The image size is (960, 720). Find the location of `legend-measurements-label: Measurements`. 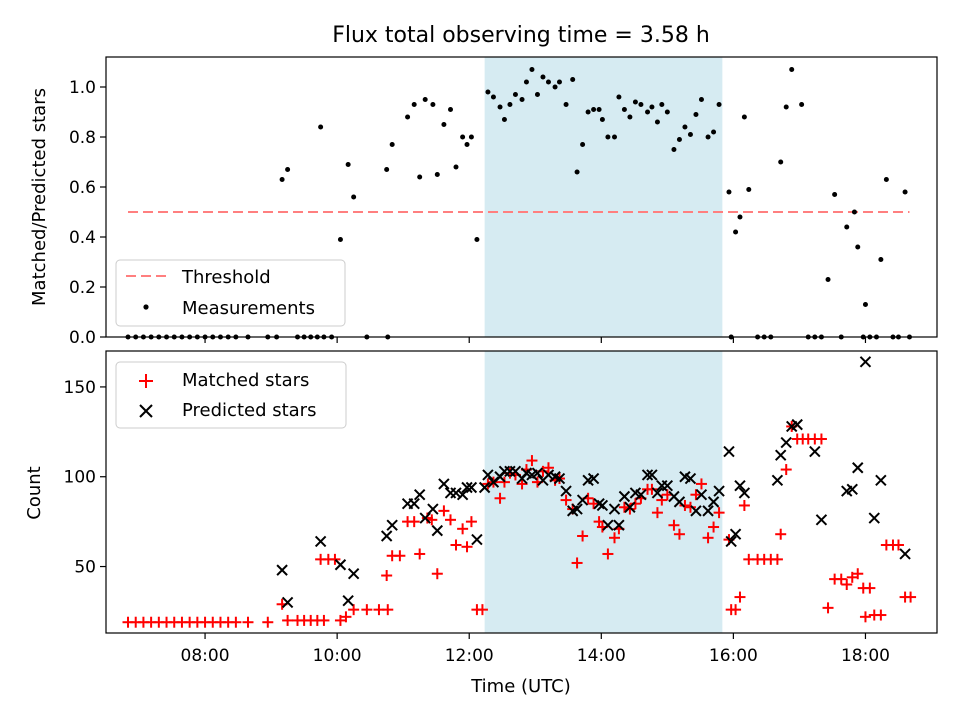

legend-measurements-label: Measurements is located at coordinates (248, 308).